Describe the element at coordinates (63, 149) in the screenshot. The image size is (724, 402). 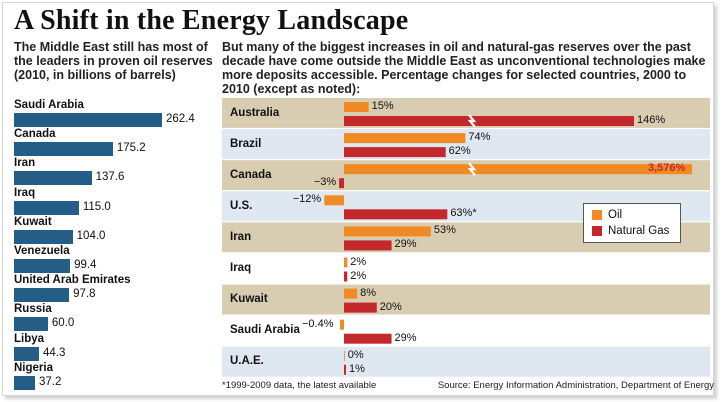
I see `reserves-bar-canada` at that location.